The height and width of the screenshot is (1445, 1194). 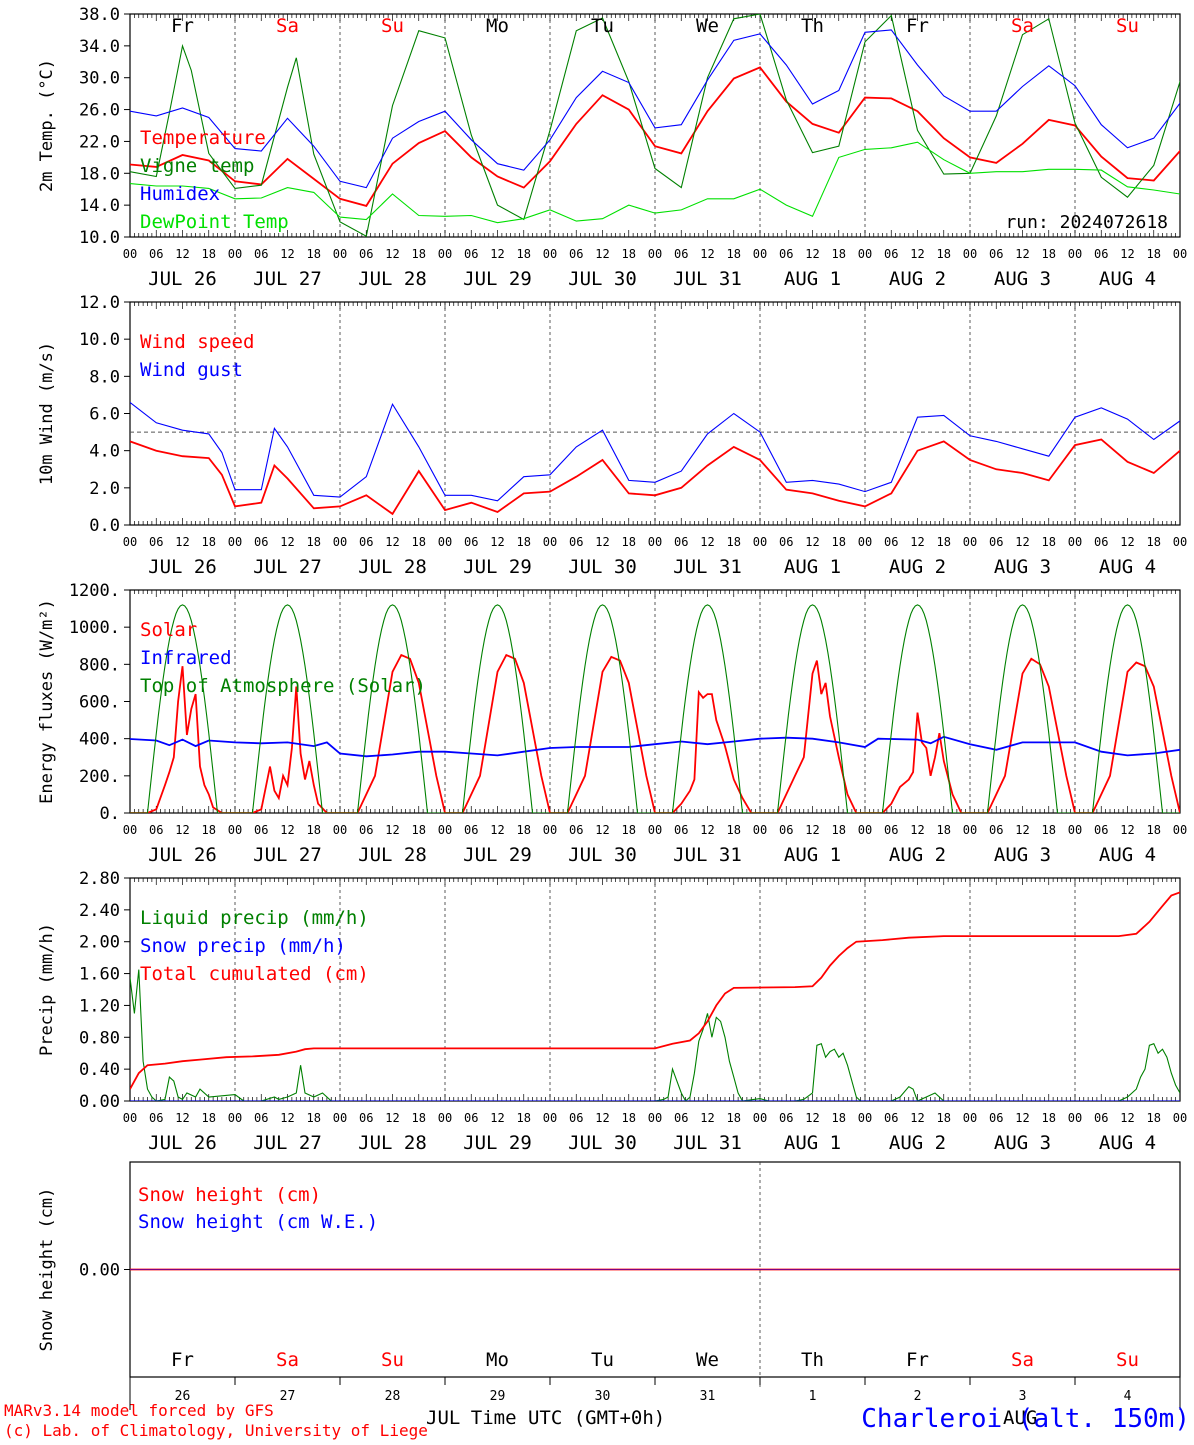 I want to click on weekday-label-bottom: Mo, so click(x=497, y=1360).